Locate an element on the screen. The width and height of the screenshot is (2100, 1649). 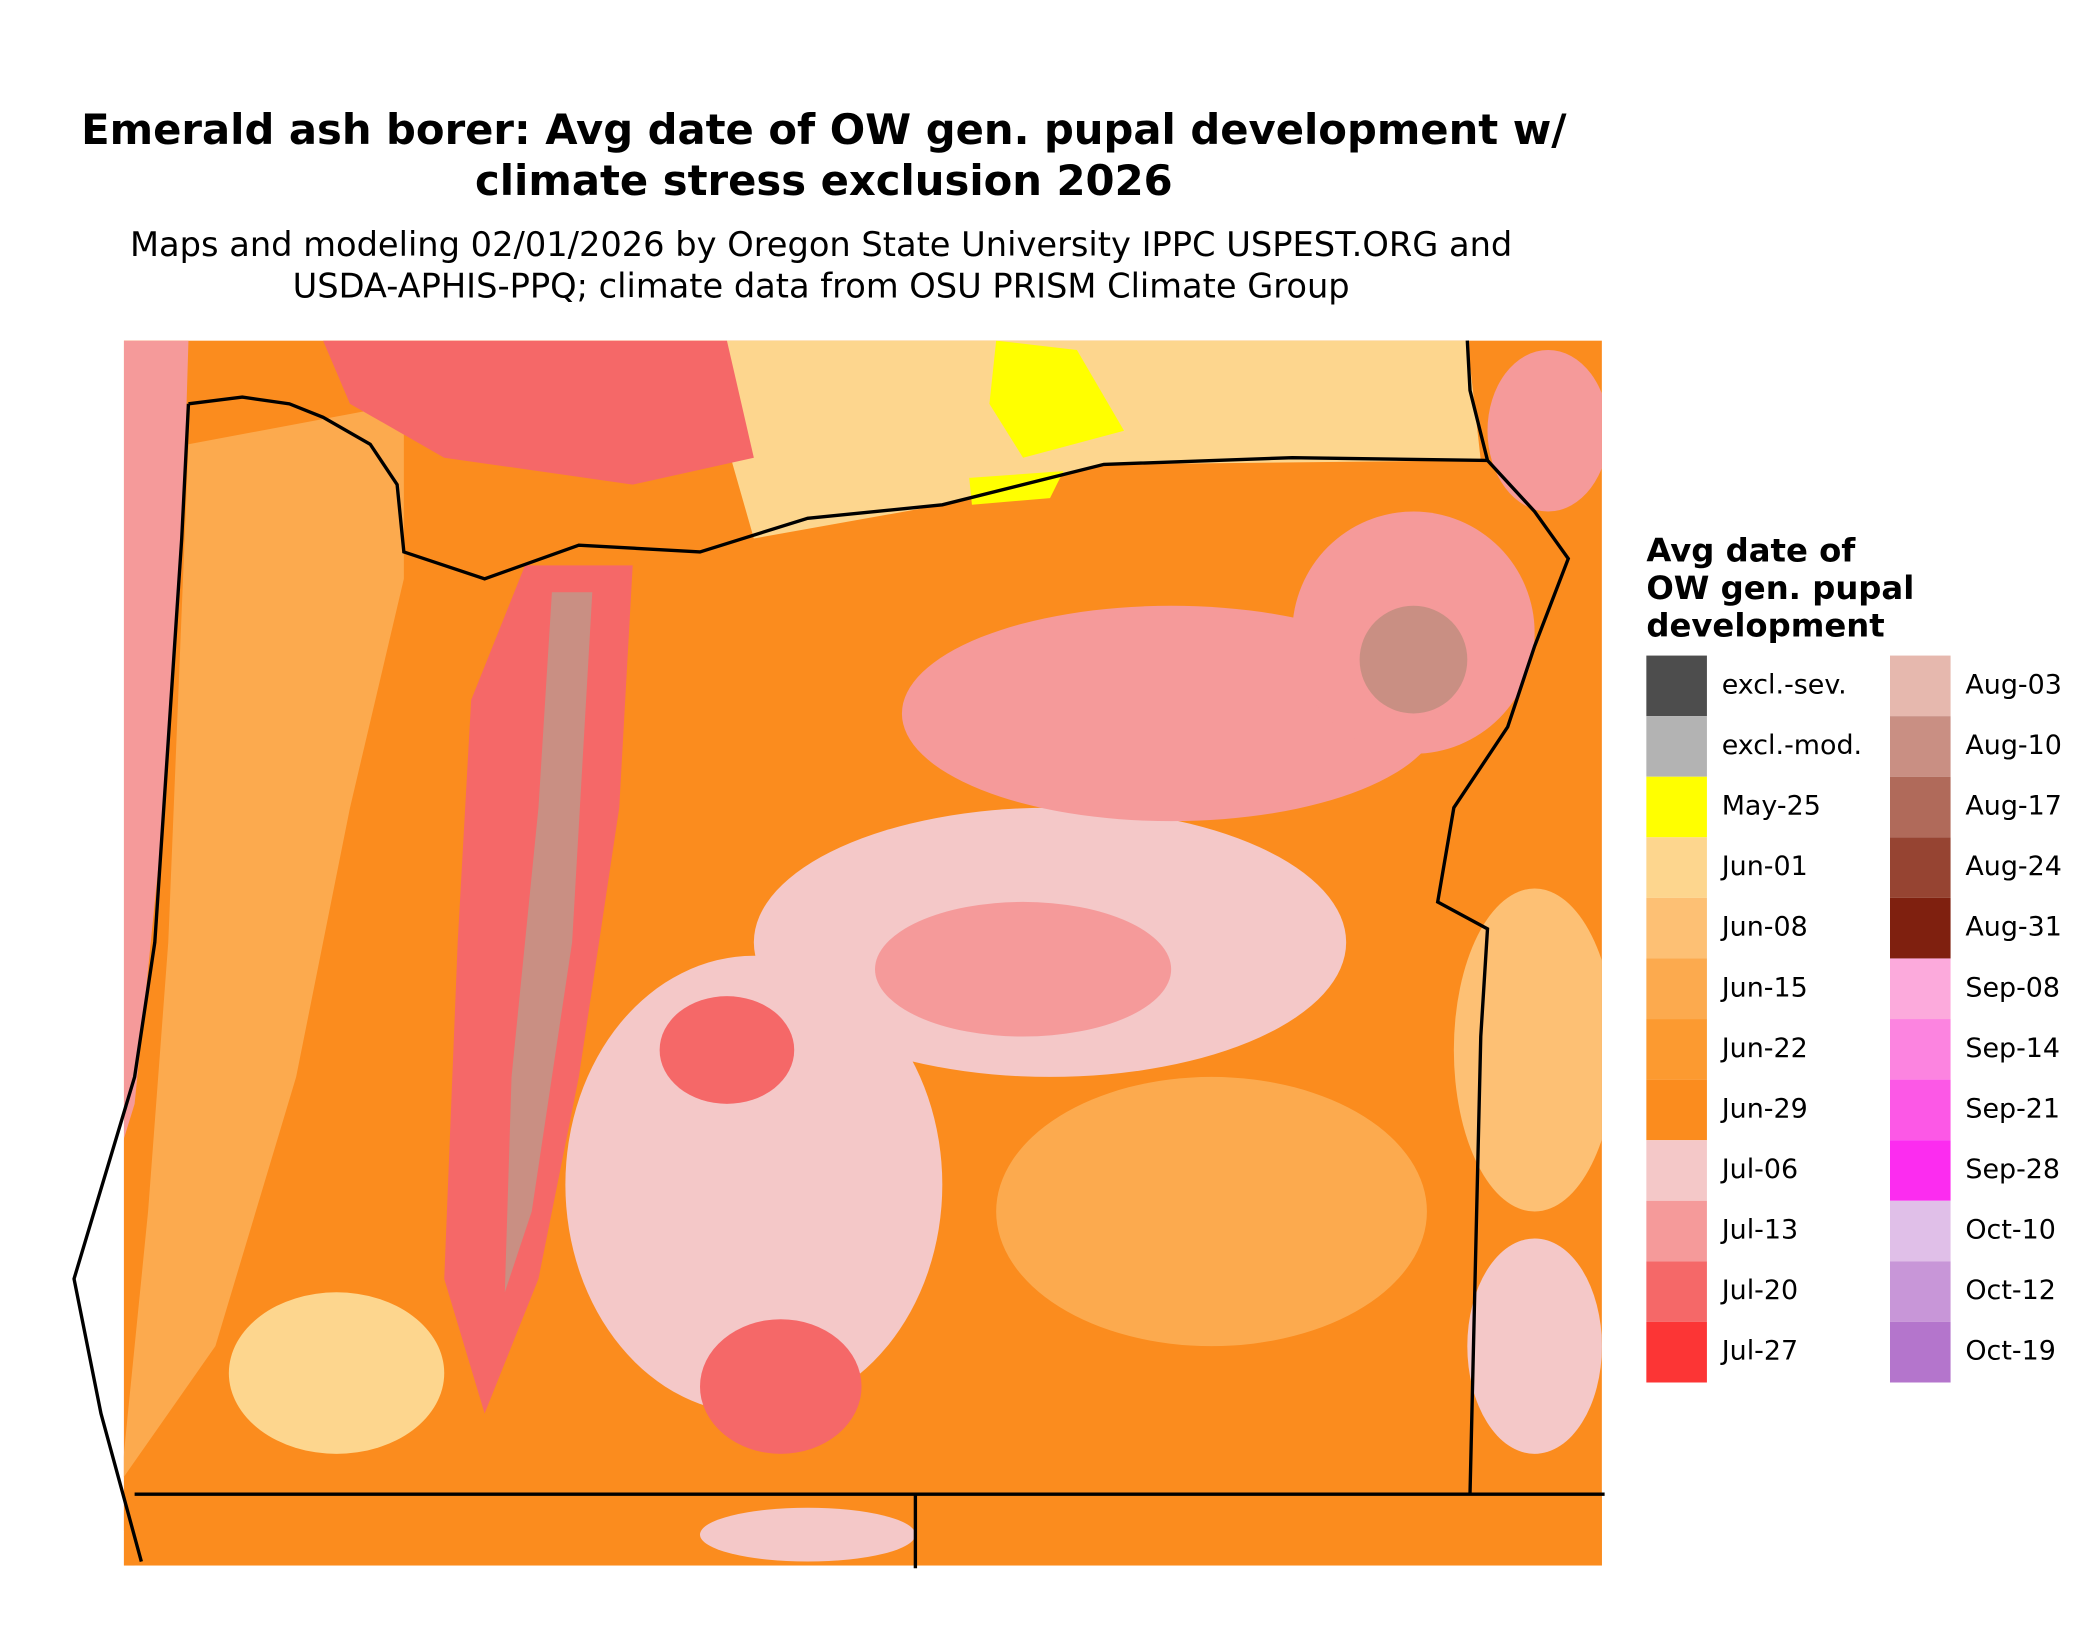
cascade-crest is located at coordinates (548, 942).